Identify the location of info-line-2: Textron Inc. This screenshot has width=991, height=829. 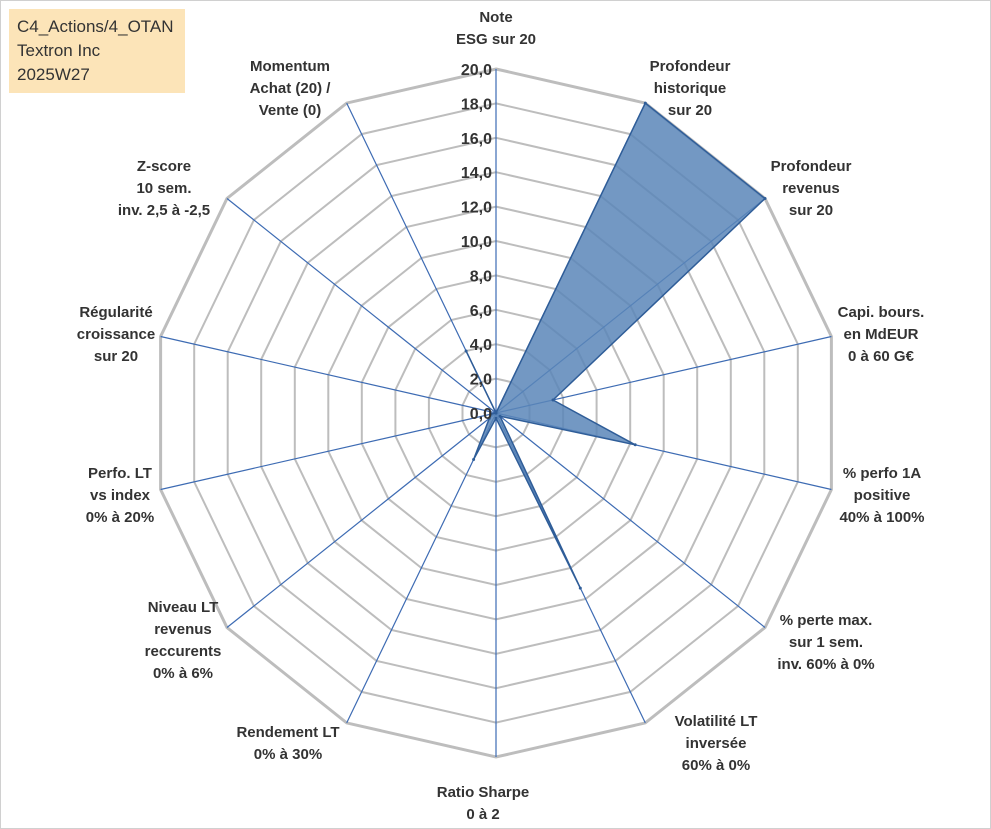
(59, 50).